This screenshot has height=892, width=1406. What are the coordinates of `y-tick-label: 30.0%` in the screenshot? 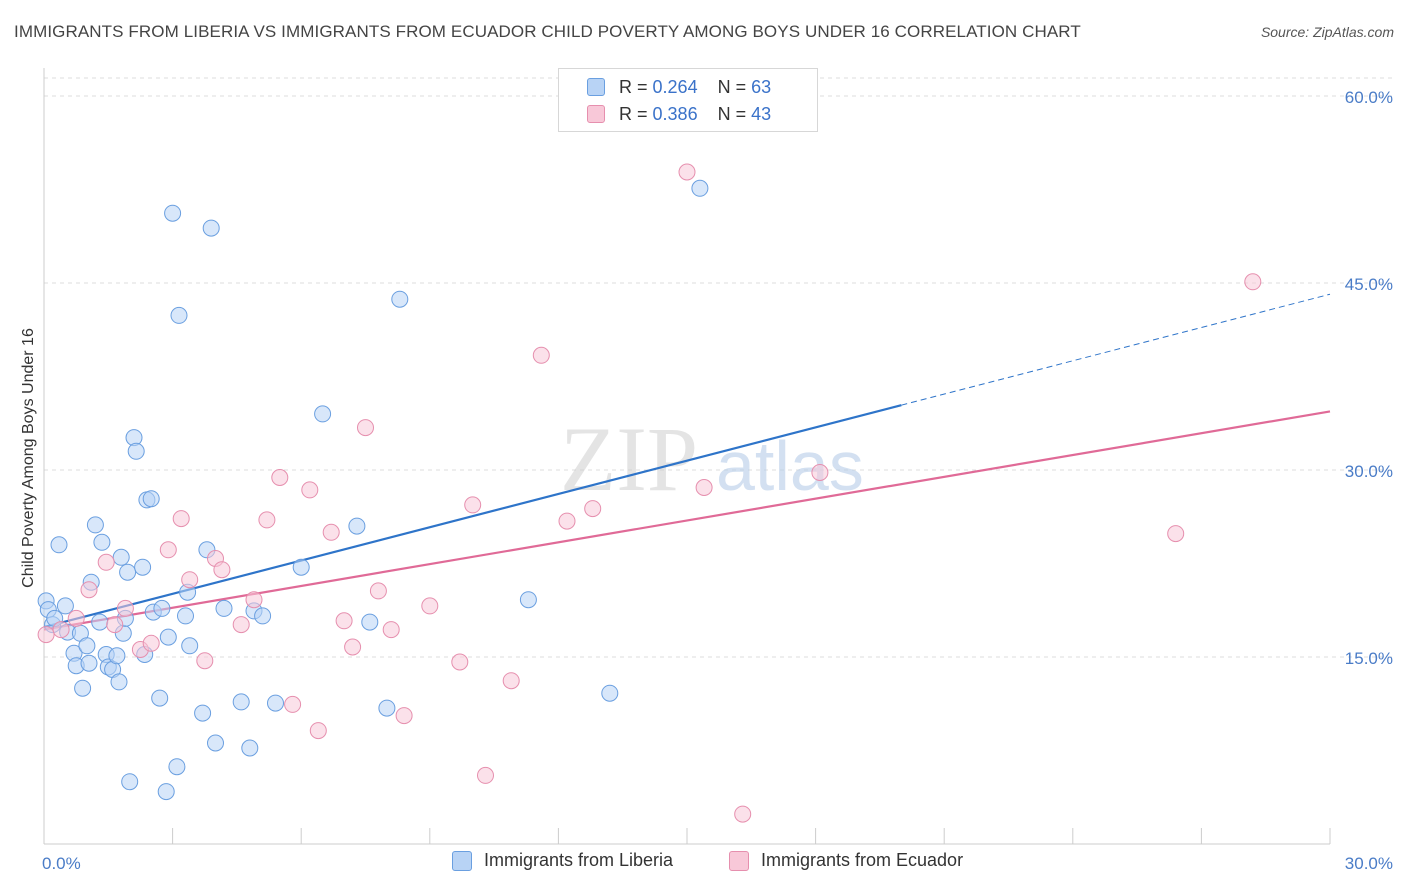 It's located at (1369, 471).